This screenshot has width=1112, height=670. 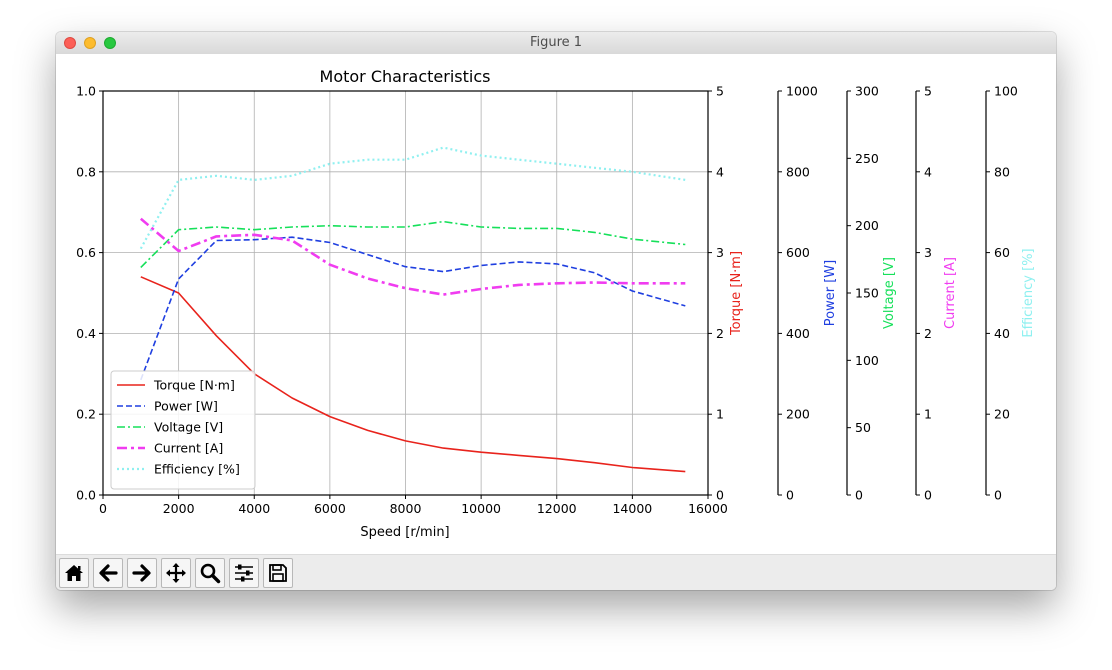 What do you see at coordinates (867, 91) in the screenshot?
I see `right-y-tick-label: 300` at bounding box center [867, 91].